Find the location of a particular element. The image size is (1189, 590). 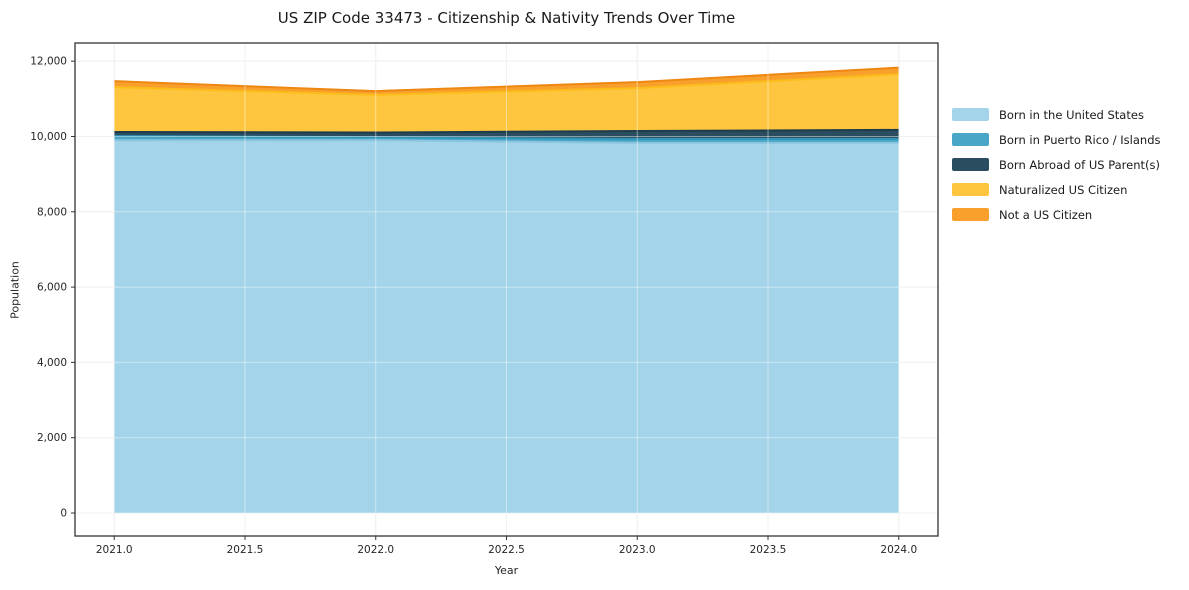

legend-item: Born in the United States is located at coordinates (1056, 114).